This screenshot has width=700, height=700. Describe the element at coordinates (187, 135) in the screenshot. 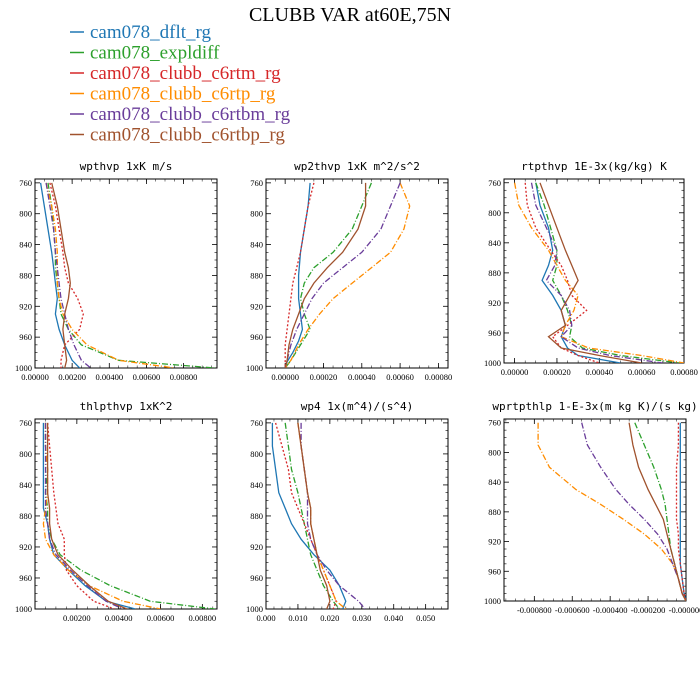

I see `legend-label: cam078_clubb_c6rtbp_rg` at that location.